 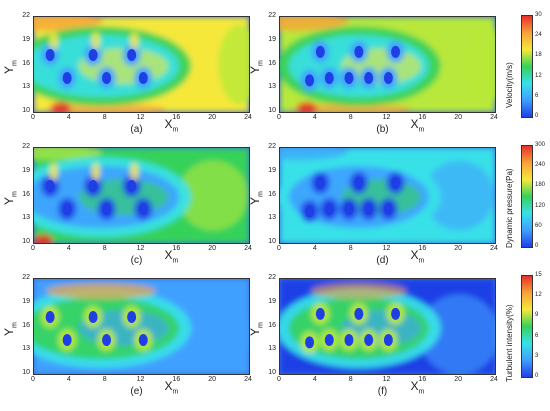 What do you see at coordinates (141, 64) in the screenshot?
I see `contour-panel-a` at bounding box center [141, 64].